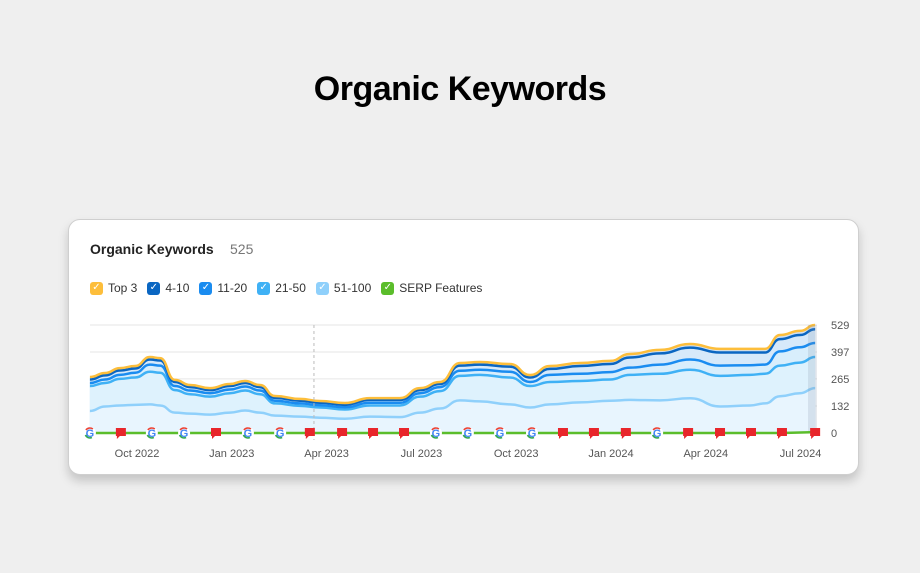 This screenshot has width=920, height=573. I want to click on y-tick-label: 397, so click(840, 353).